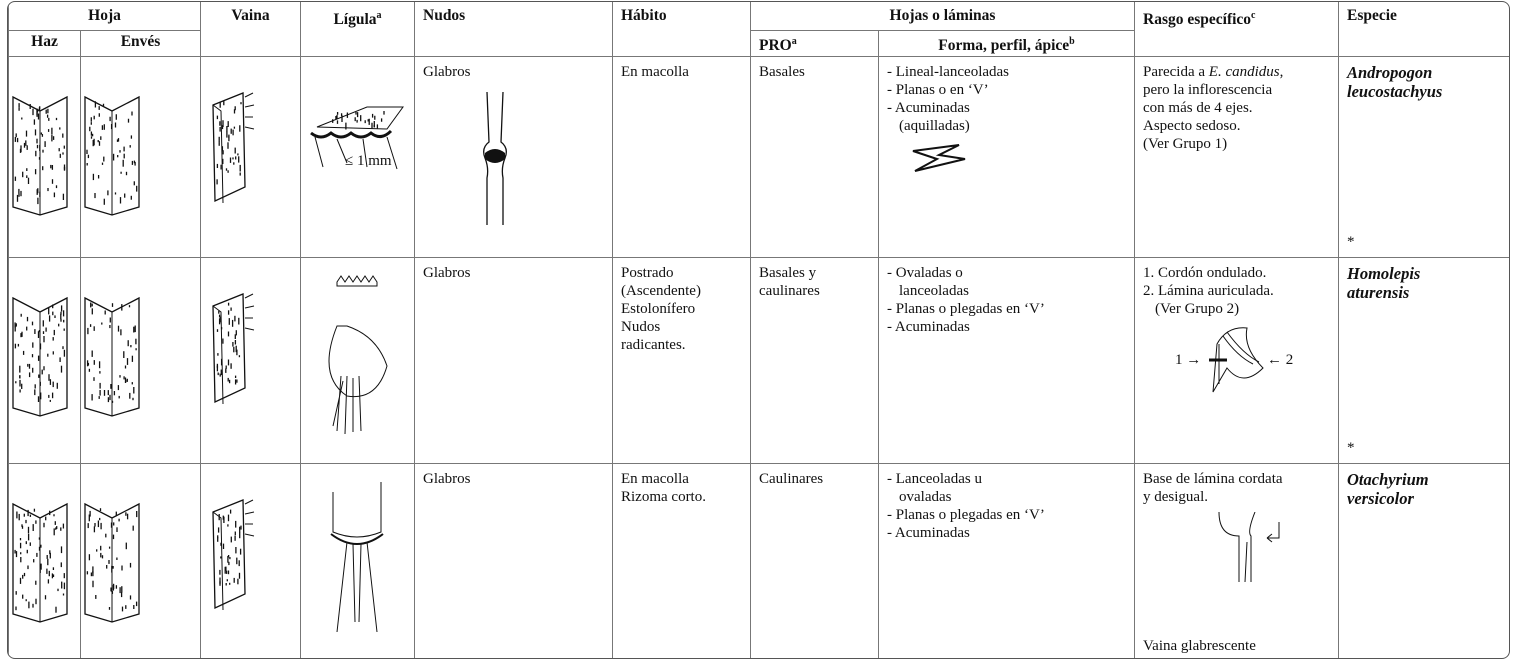 Image resolution: width=1516 pixels, height=660 pixels. Describe the element at coordinates (934, 479) in the screenshot. I see `text-line: - Lanceoladas u` at that location.